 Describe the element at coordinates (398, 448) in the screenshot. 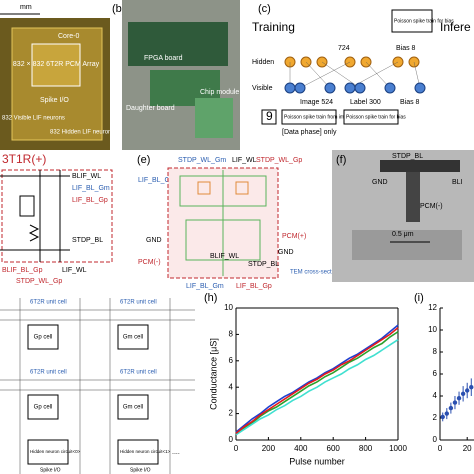

I see `x-tick-label: 1000` at that location.